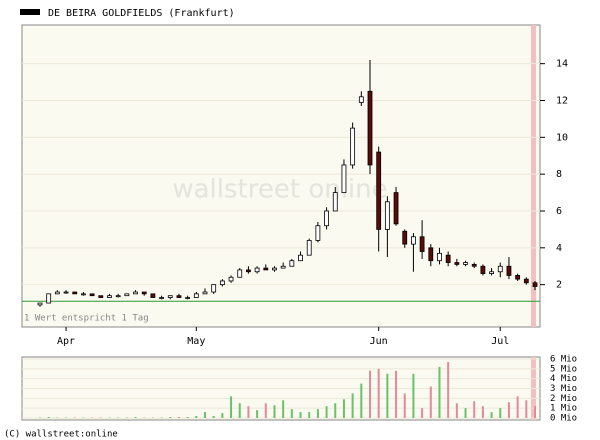 This screenshot has width=600, height=440. What do you see at coordinates (563, 389) in the screenshot?
I see `y-tick-label: 3 Mio` at bounding box center [563, 389].